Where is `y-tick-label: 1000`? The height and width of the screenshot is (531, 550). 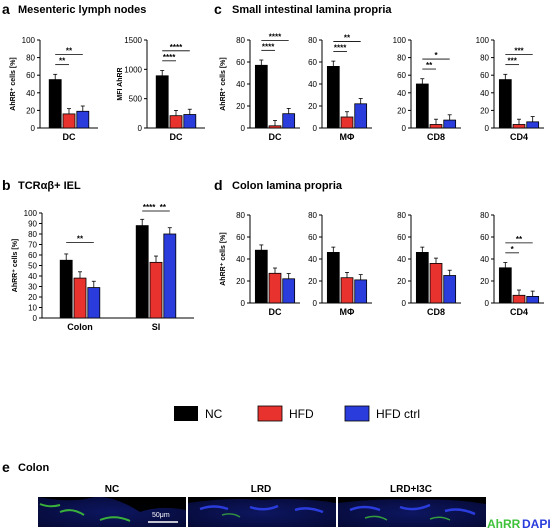 y-tick-label: 1000 is located at coordinates (133, 69).